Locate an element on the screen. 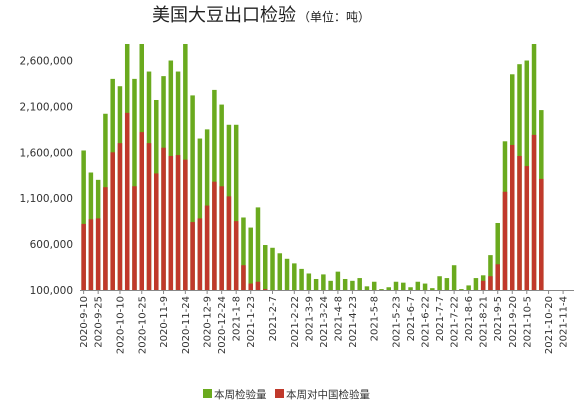 Image resolution: width=583 pixels, height=406 pixels. chart-title: 美国大豆出口检验 is located at coordinates (224, 15).